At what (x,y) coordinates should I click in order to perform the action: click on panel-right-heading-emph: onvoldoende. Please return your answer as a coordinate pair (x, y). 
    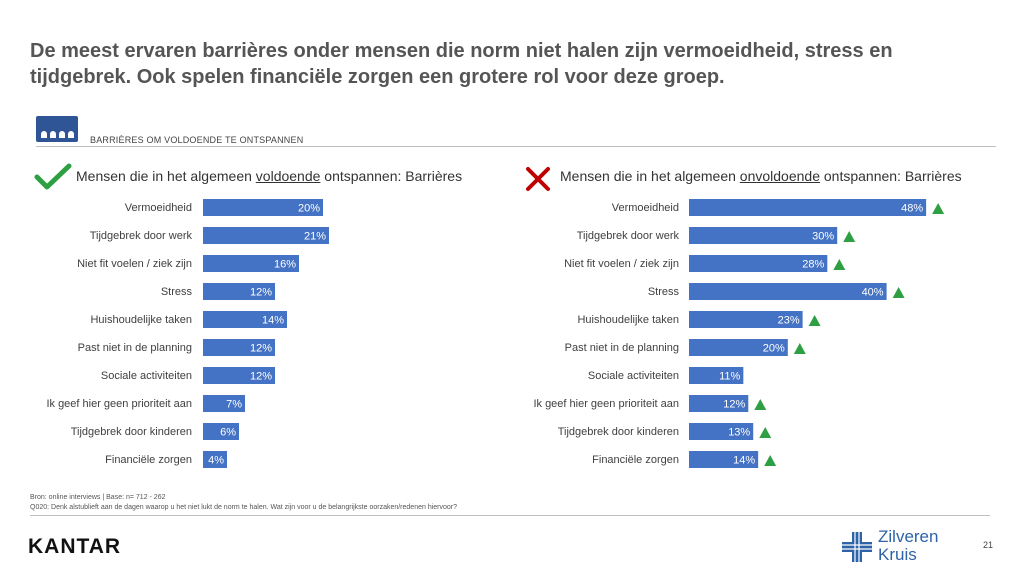
    Looking at the image, I should click on (779, 176).